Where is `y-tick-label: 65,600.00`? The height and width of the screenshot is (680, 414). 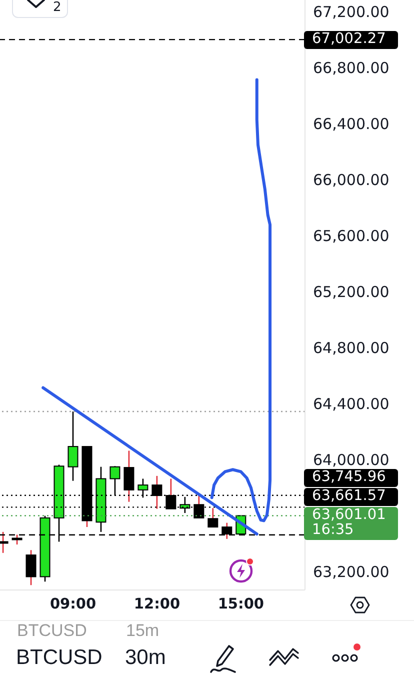 y-tick-label: 65,600.00 is located at coordinates (351, 236).